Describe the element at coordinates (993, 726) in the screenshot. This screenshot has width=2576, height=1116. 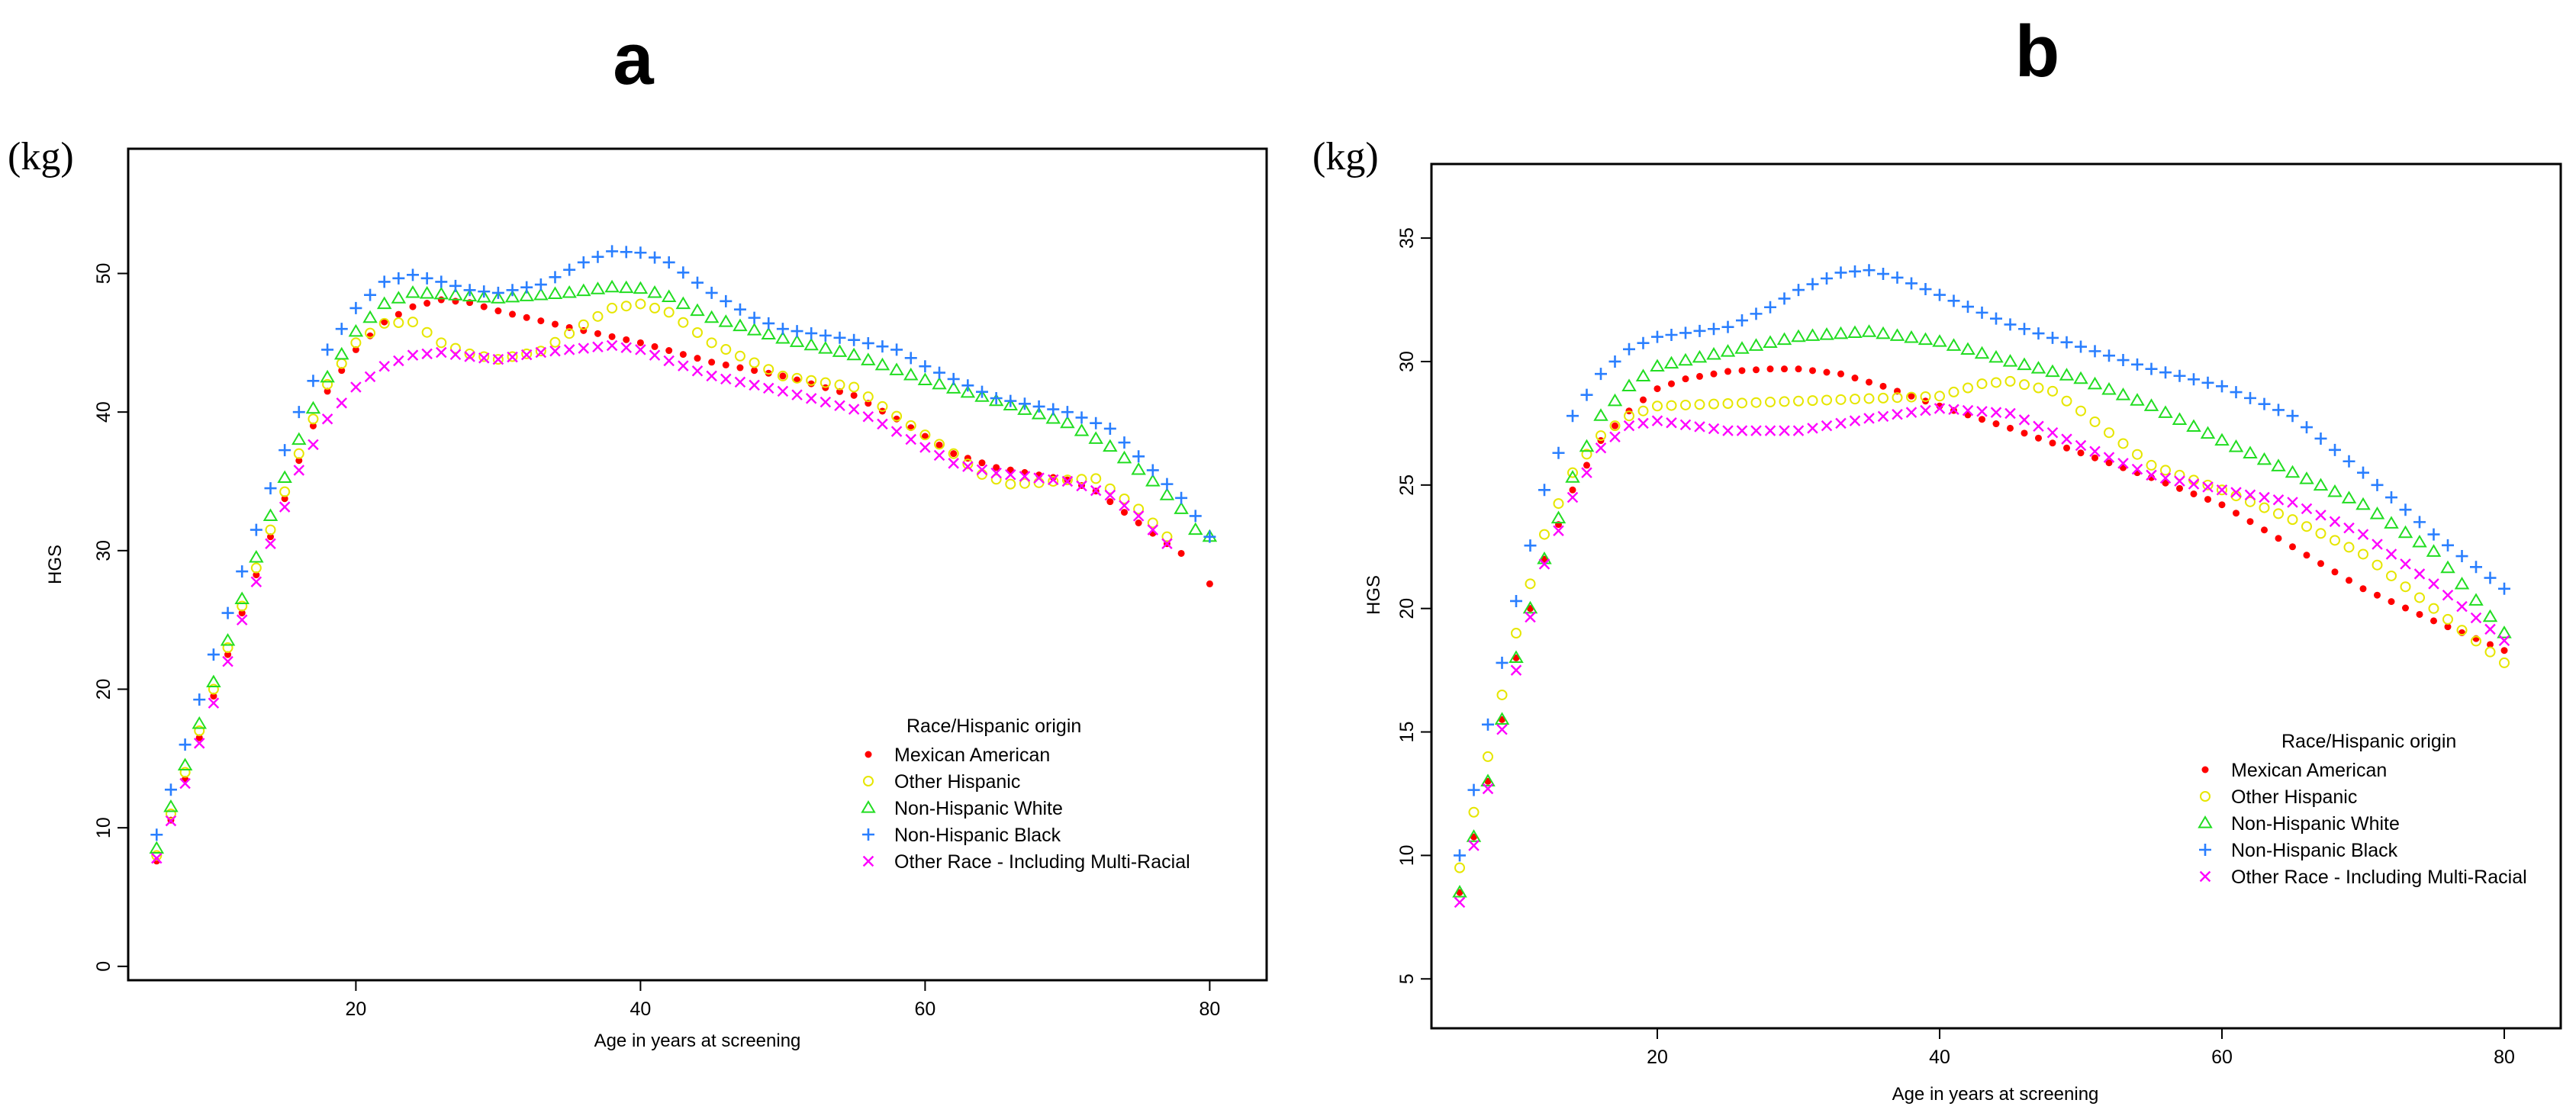
I see `legend-title-a: Race/Hispanic origin` at that location.